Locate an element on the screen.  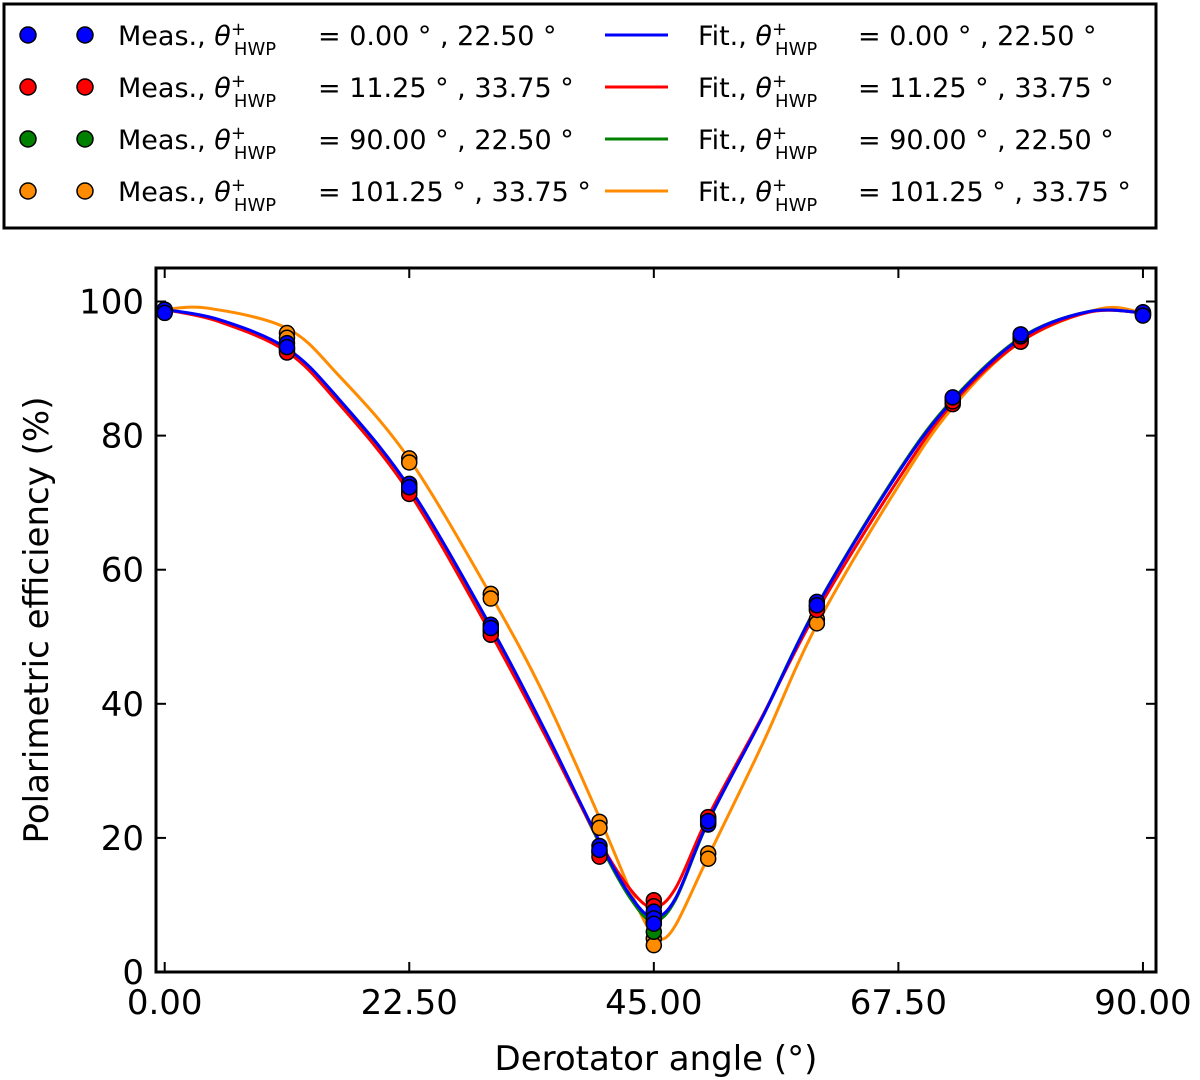
legend-entry: Fit., θ+ HWP = 0.00 ° , 22.50 ° is located at coordinates (851, 39).